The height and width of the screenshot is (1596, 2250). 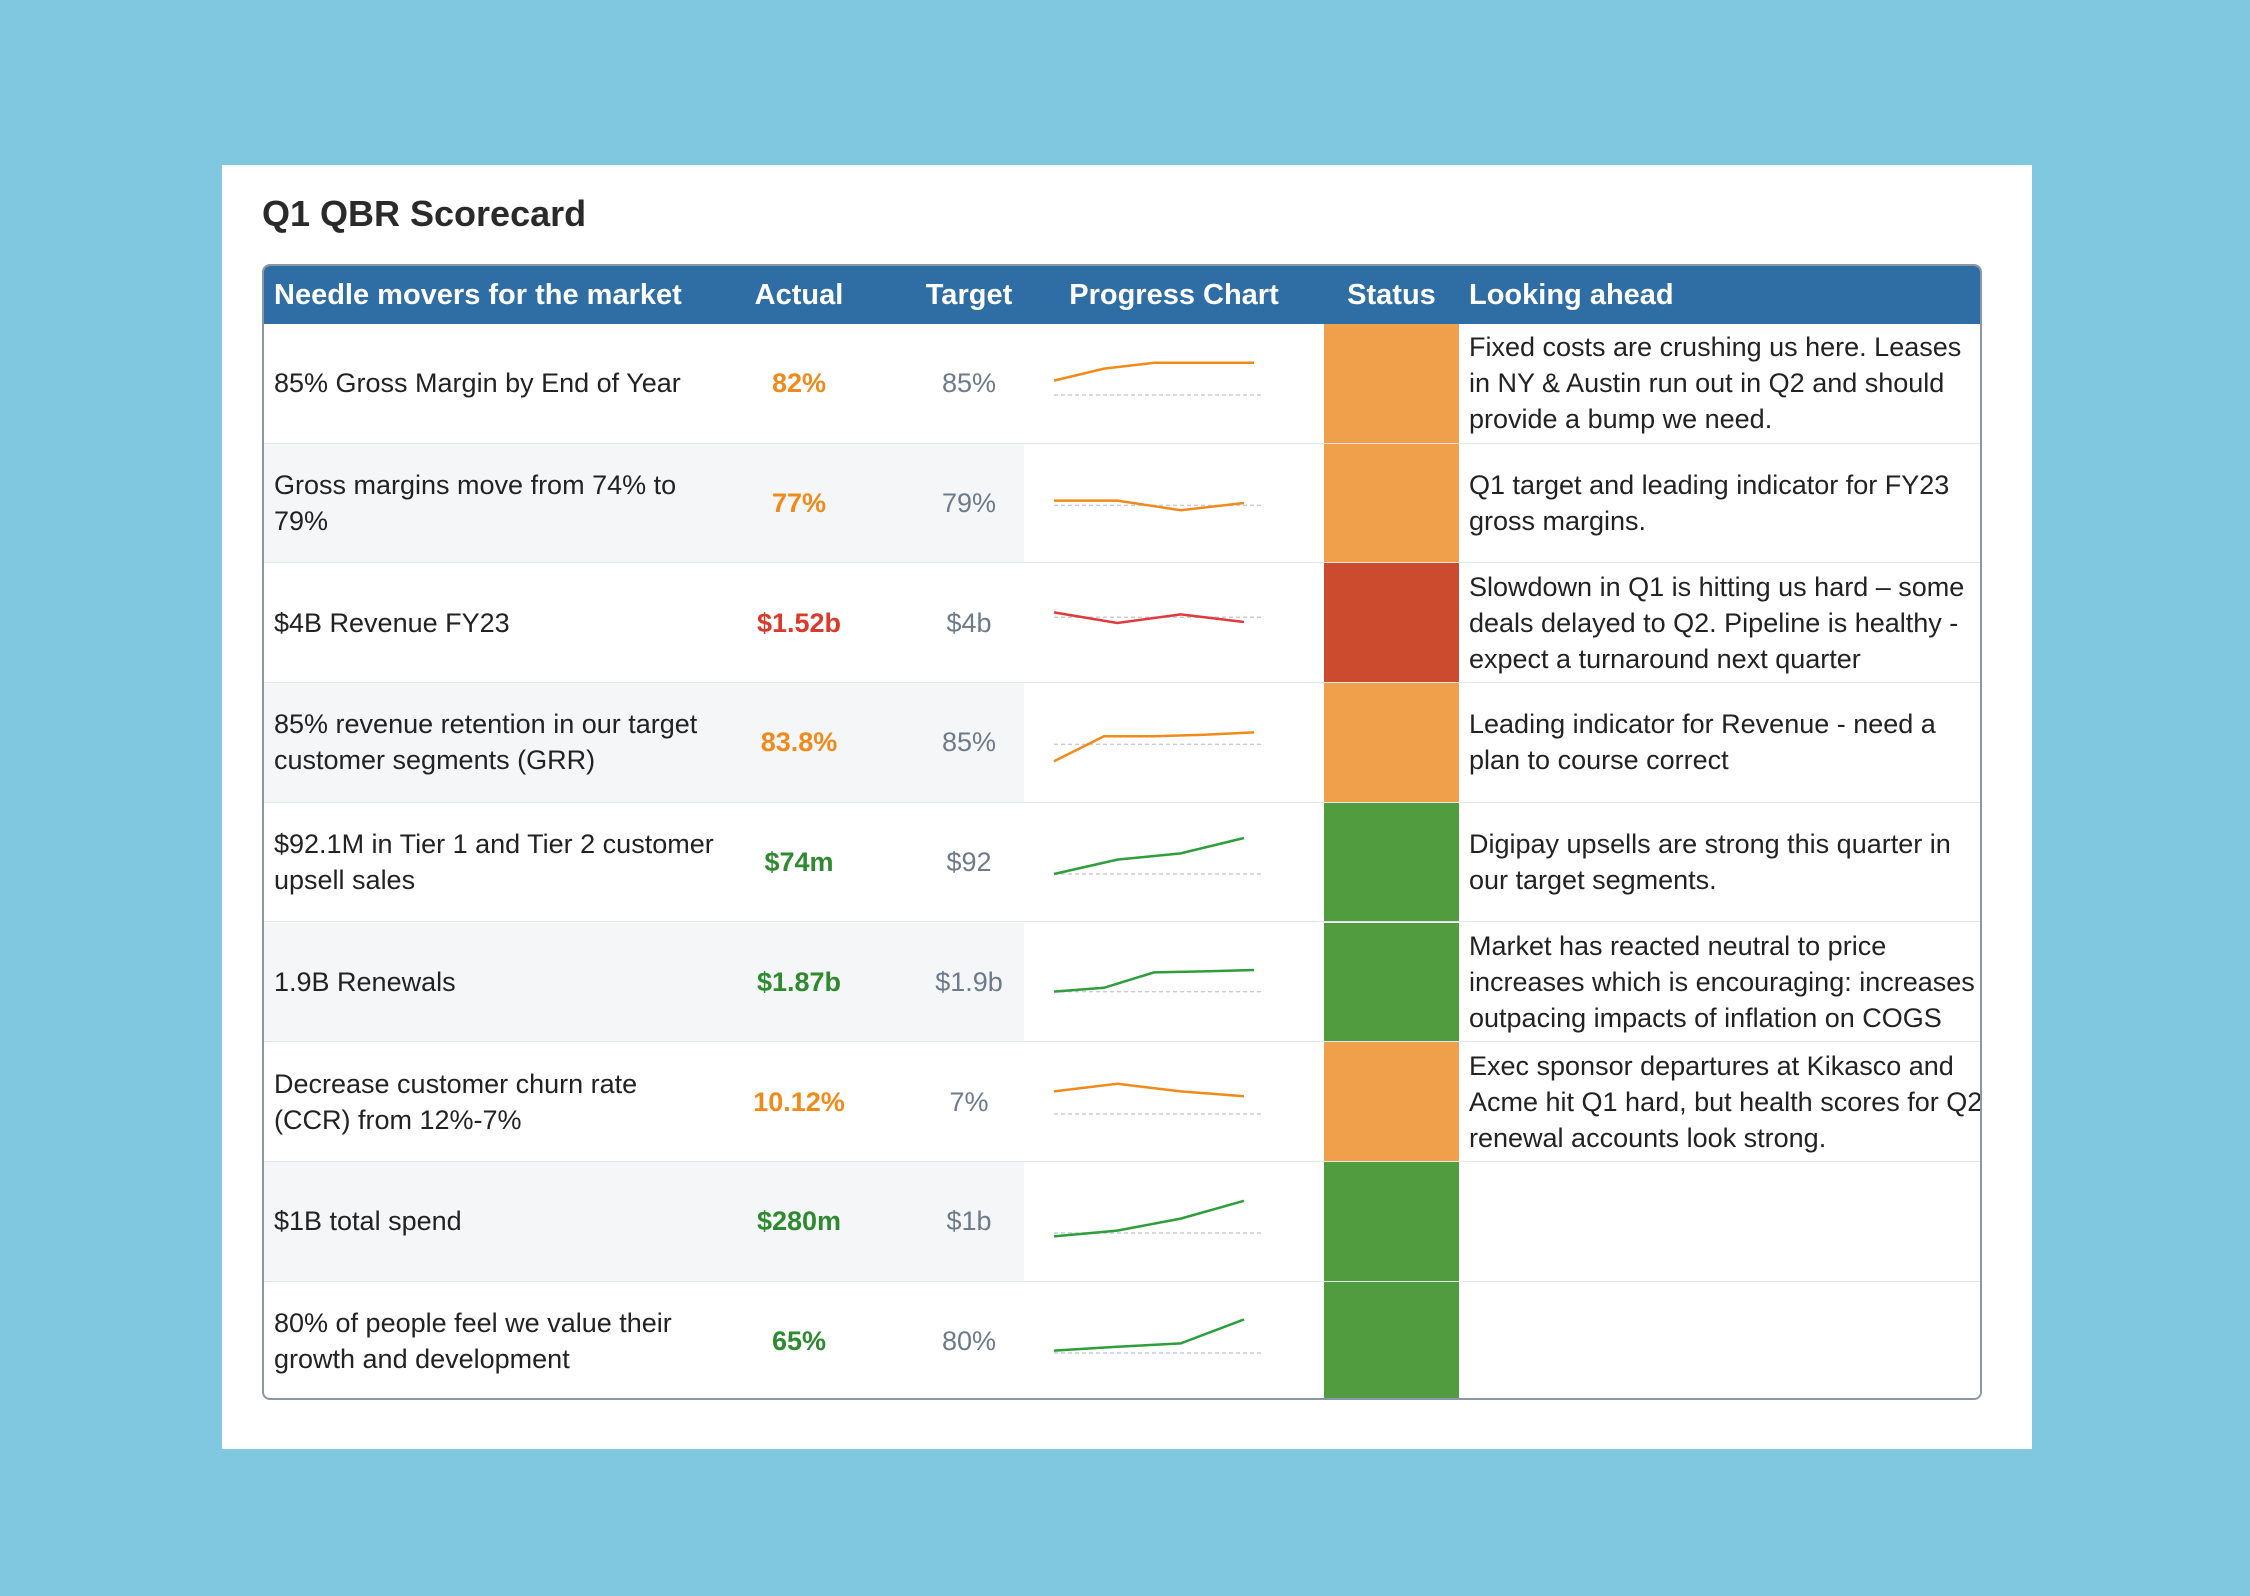 What do you see at coordinates (799, 981) in the screenshot?
I see `actual-value: $1.87b` at bounding box center [799, 981].